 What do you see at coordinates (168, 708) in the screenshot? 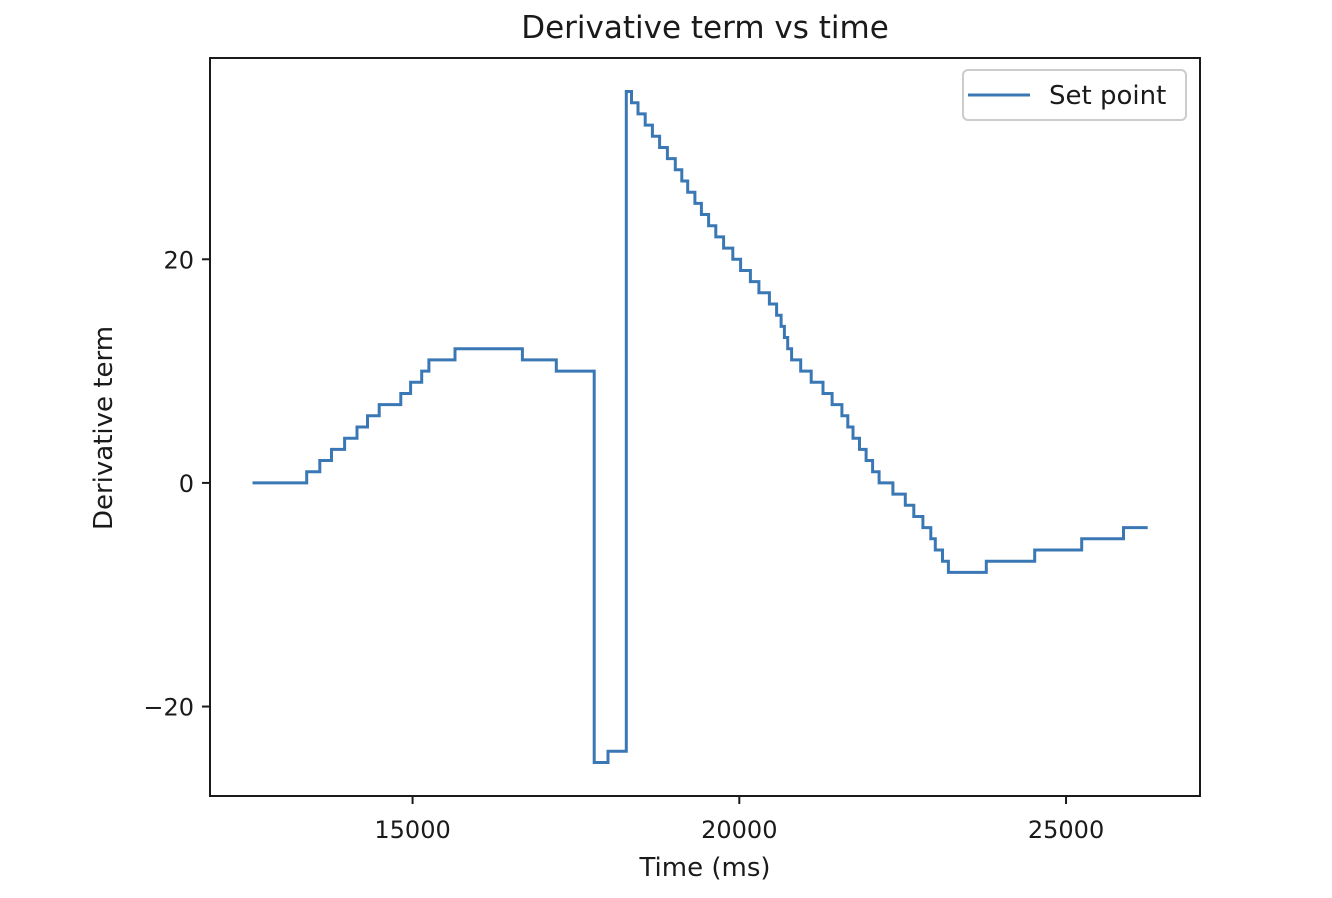
I see `y-tick-label: −20` at bounding box center [168, 708].